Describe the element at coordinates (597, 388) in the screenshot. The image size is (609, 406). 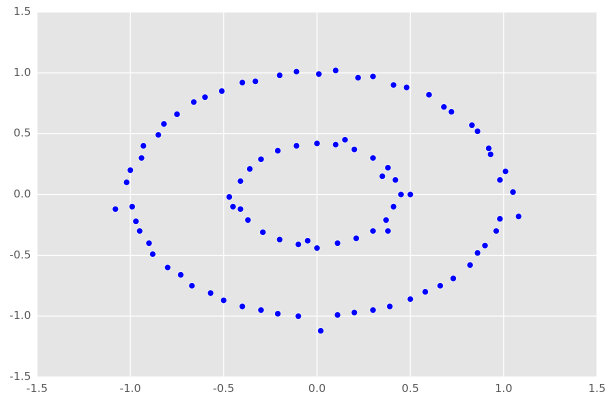
I see `x-tick-label: 1.5` at that location.